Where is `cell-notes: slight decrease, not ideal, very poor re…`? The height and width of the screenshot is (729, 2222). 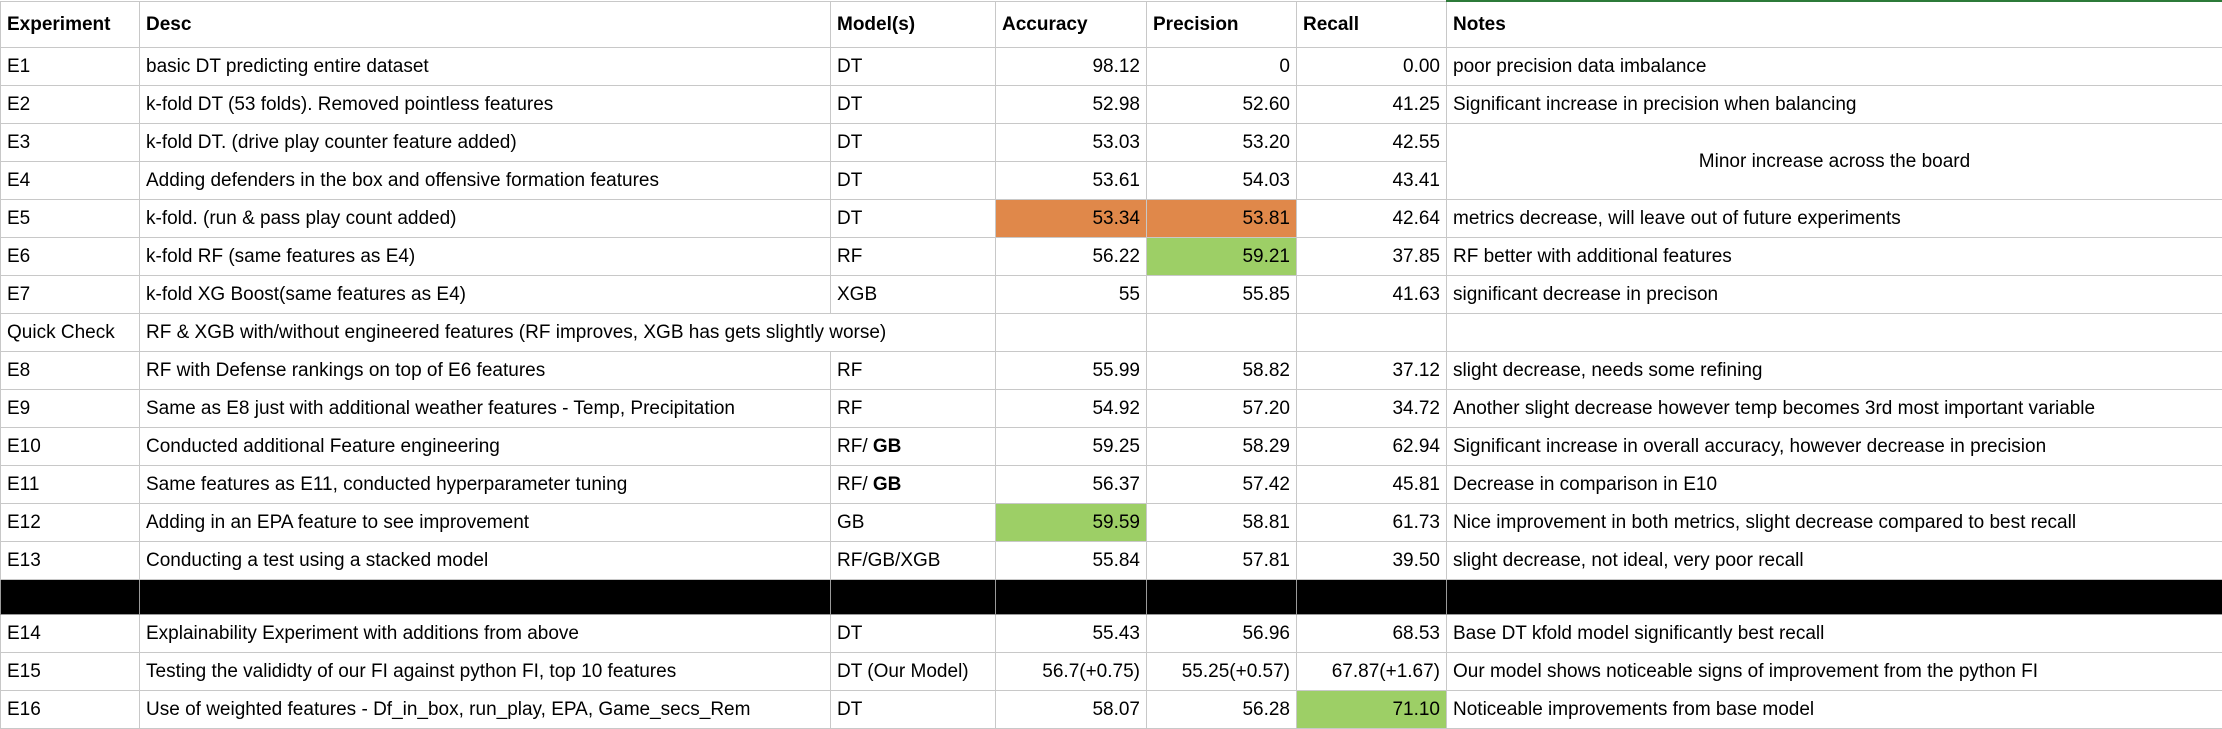
cell-notes: slight decrease, not ideal, very poor re… is located at coordinates (1834, 561).